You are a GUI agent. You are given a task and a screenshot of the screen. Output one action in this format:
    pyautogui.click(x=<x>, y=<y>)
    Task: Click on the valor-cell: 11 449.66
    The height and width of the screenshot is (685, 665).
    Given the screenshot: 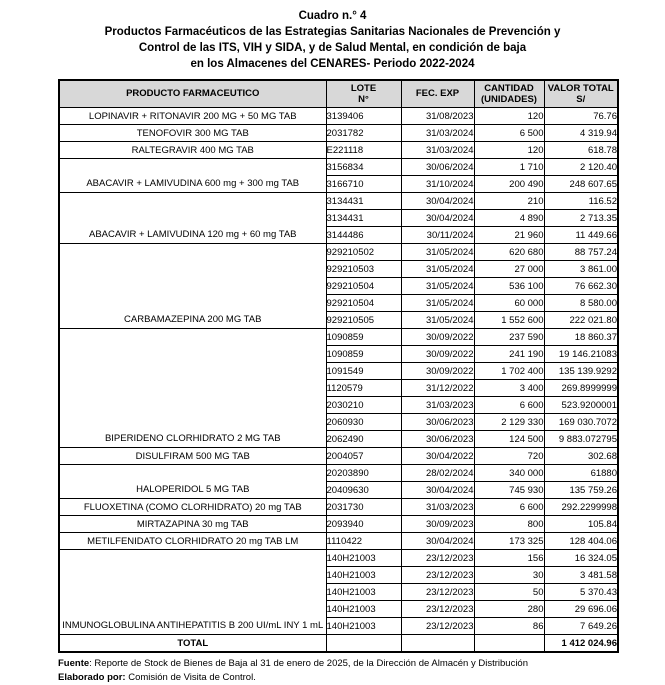 What is the action you would take?
    pyautogui.click(x=581, y=235)
    